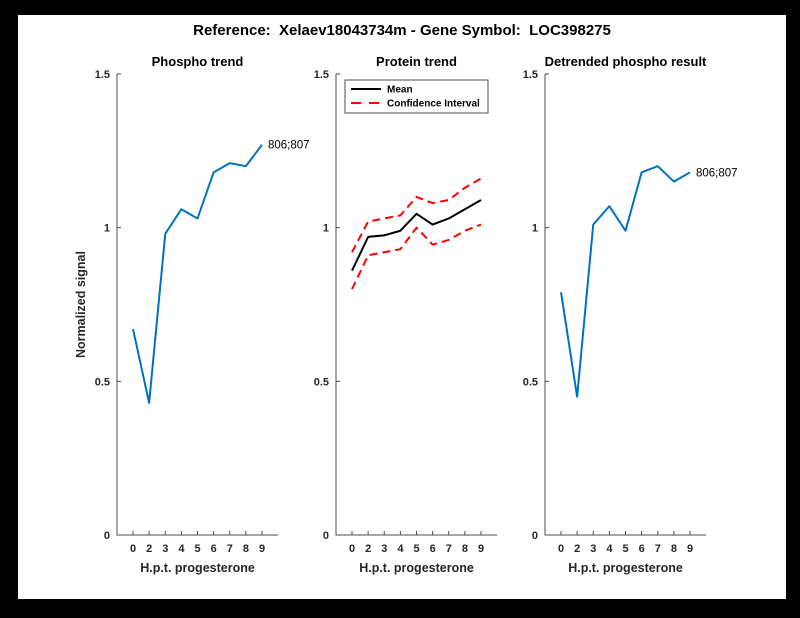 The height and width of the screenshot is (618, 800). I want to click on legend-box, so click(416, 96).